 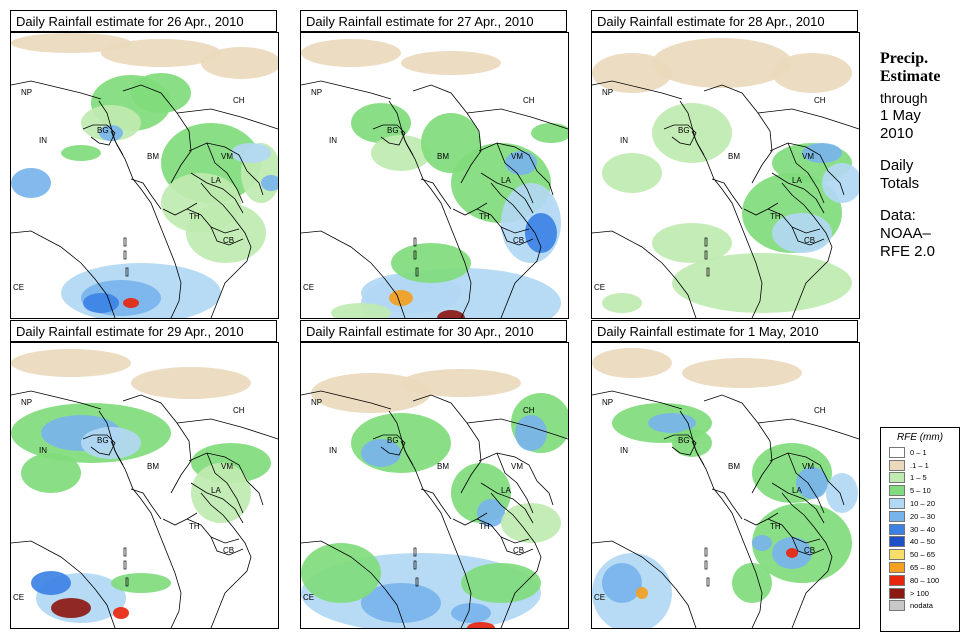 I want to click on legend-range: 30 – 40, so click(x=923, y=529).